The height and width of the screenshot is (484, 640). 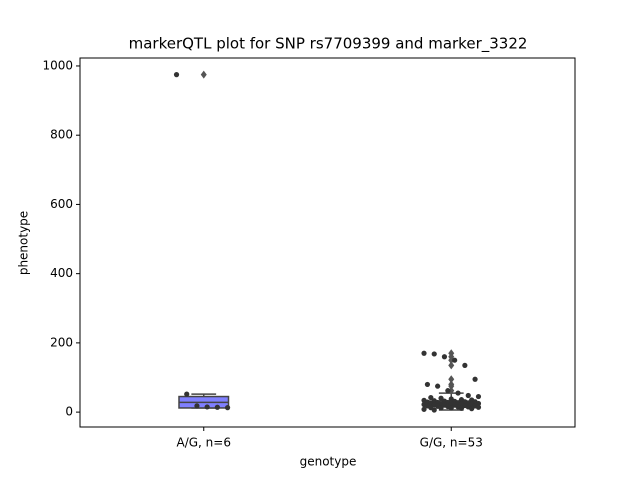 I want to click on y-tick-label: 800, so click(x=61, y=135).